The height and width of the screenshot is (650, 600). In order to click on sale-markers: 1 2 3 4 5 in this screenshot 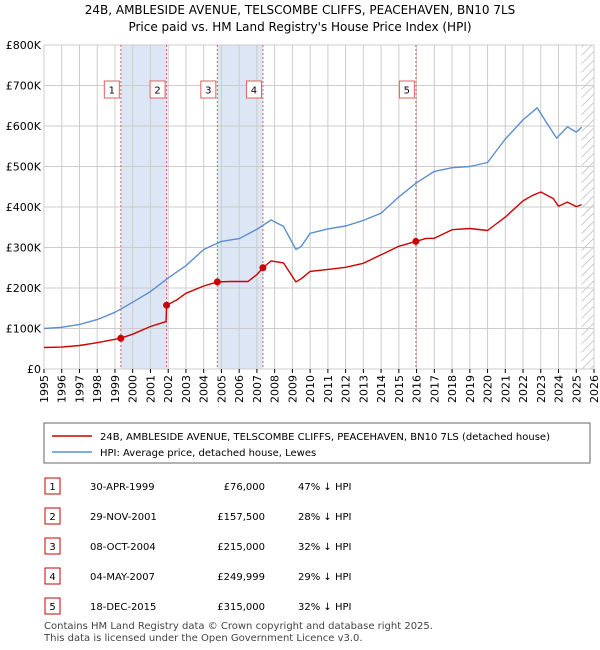, I will do `click(259, 89)`.